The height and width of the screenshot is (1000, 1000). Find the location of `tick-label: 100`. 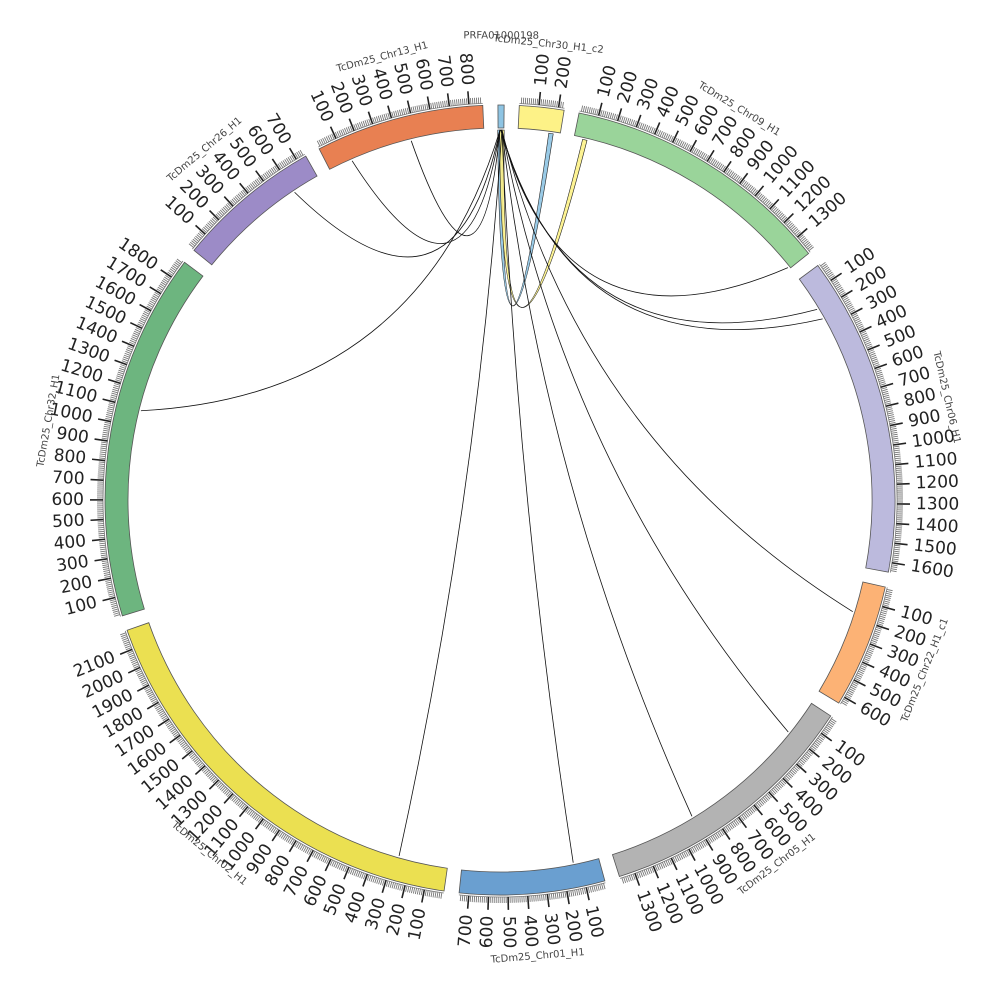

tick-label: 100 is located at coordinates (542, 70).